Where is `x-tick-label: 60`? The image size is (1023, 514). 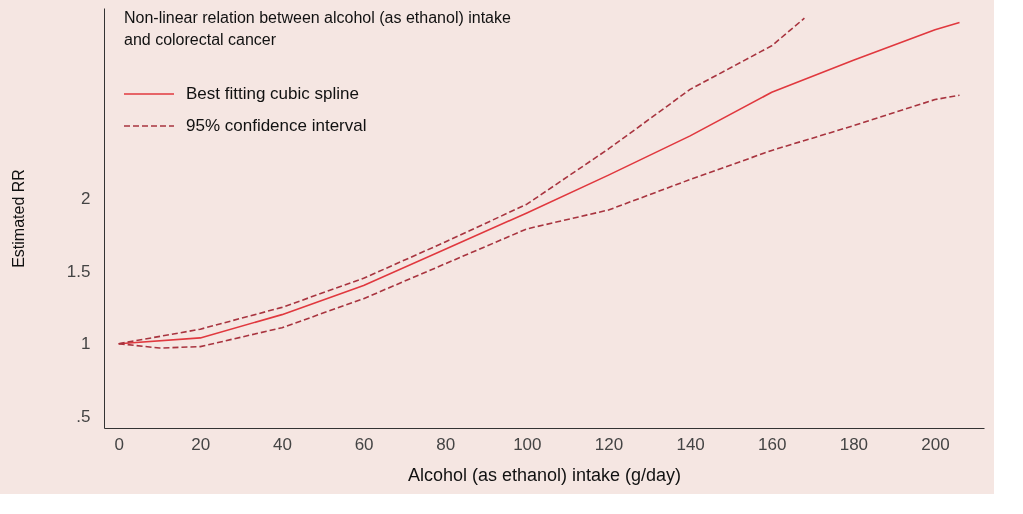
x-tick-label: 60 is located at coordinates (364, 444).